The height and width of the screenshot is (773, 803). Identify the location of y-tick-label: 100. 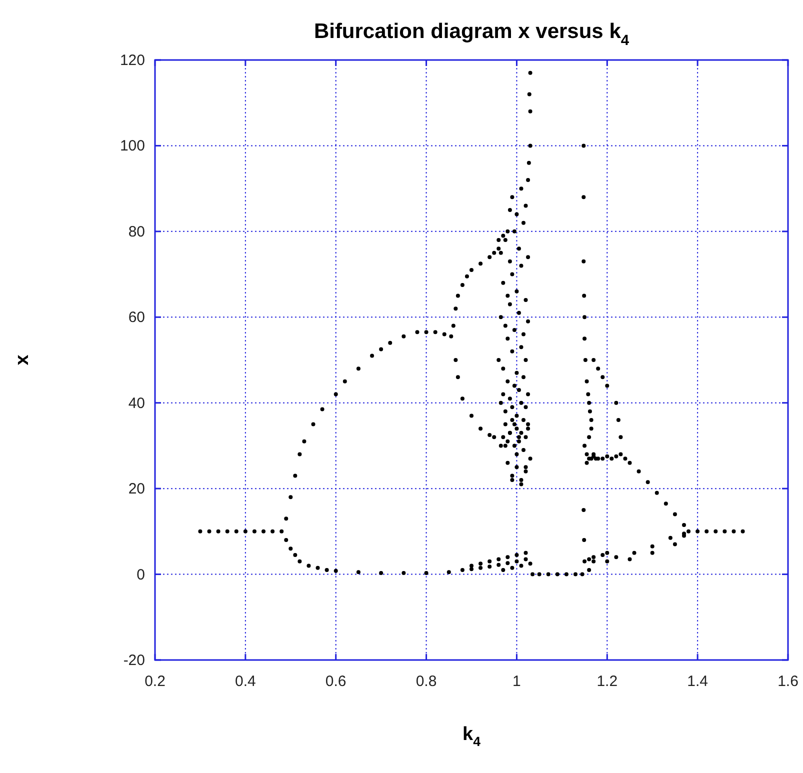
(132, 146).